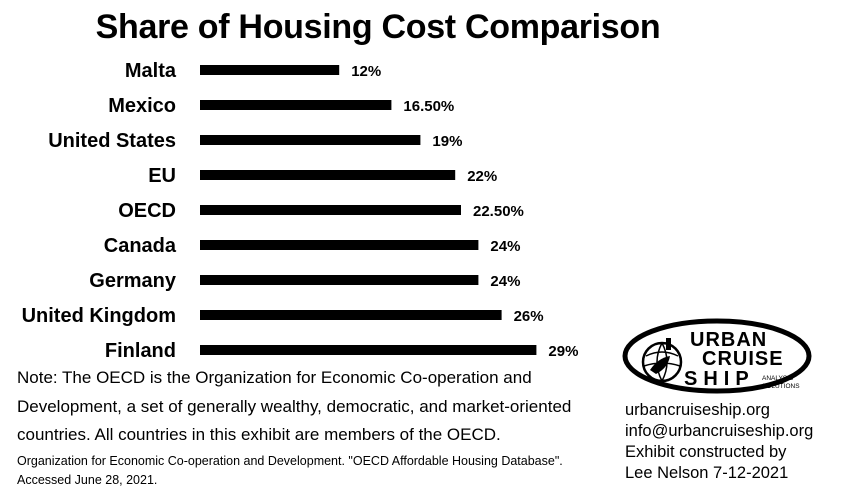 This screenshot has height=504, width=846. I want to click on value-label: 29%, so click(563, 351).